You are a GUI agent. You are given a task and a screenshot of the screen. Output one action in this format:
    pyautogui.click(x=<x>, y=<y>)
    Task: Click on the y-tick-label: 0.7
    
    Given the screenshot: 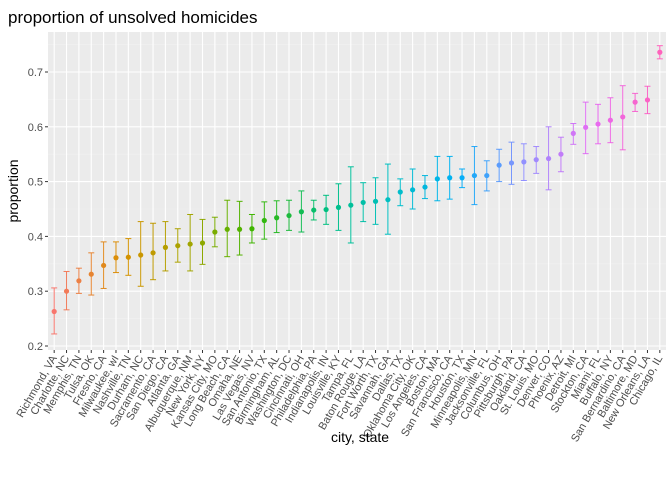 What is the action you would take?
    pyautogui.click(x=35, y=73)
    